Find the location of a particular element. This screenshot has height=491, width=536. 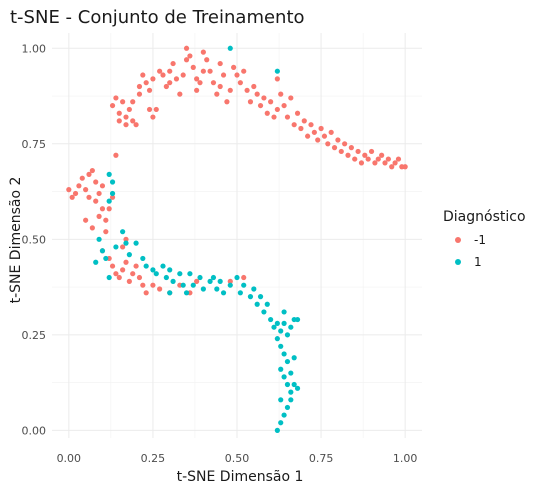

x-axis-title: t-SNE Dimensão 1 is located at coordinates (240, 477).